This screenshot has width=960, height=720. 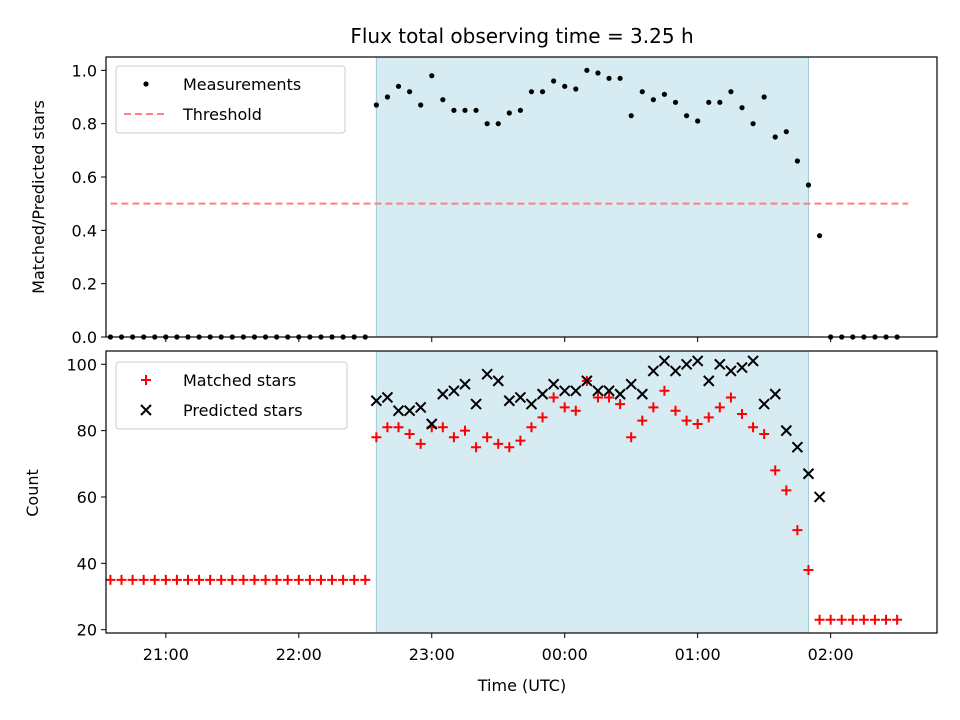 What do you see at coordinates (81, 364) in the screenshot?
I see `y-tick-label: 100` at bounding box center [81, 364].